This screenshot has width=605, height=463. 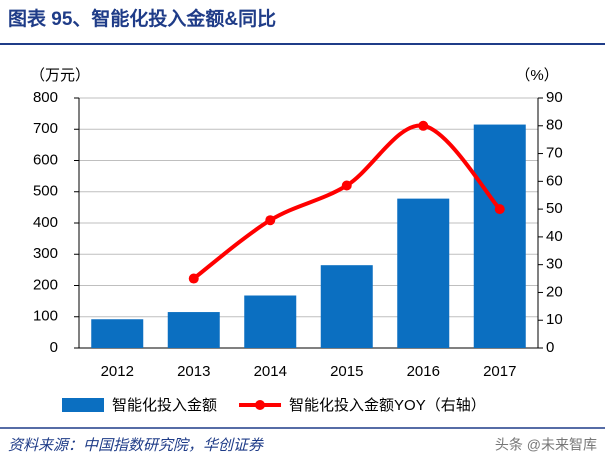 I want to click on y2-tick-label: 80, so click(x=554, y=125).